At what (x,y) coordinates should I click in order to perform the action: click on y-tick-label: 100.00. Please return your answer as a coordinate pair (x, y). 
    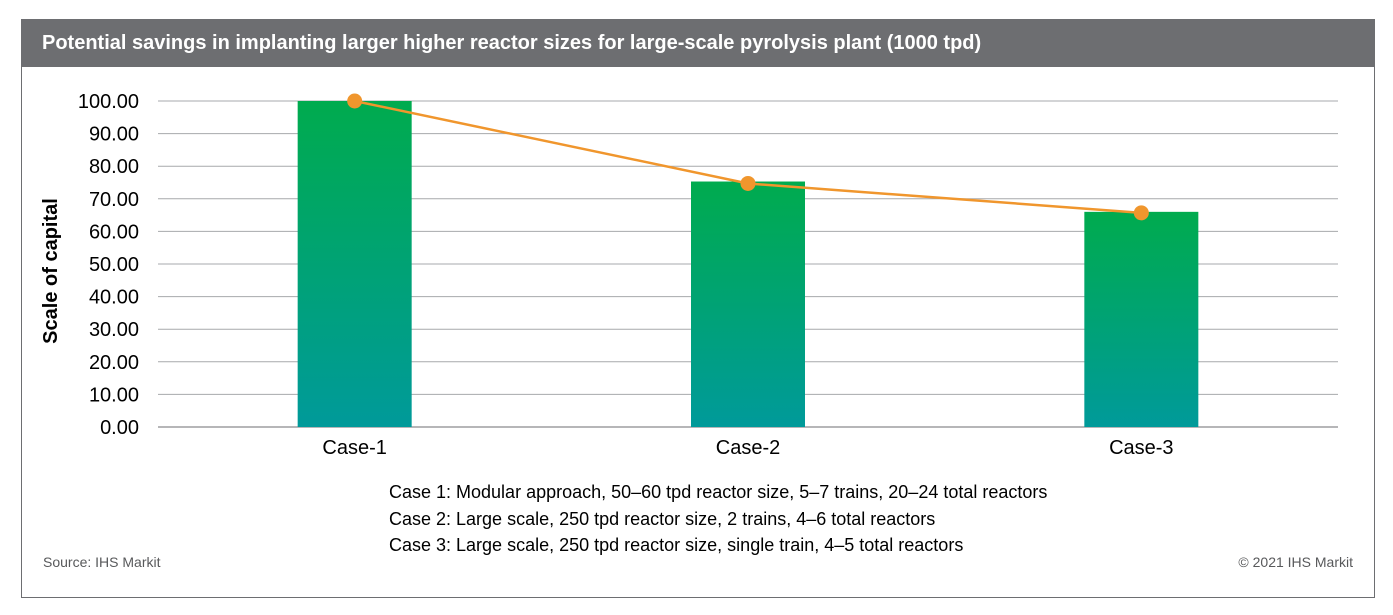
    Looking at the image, I should click on (108, 102).